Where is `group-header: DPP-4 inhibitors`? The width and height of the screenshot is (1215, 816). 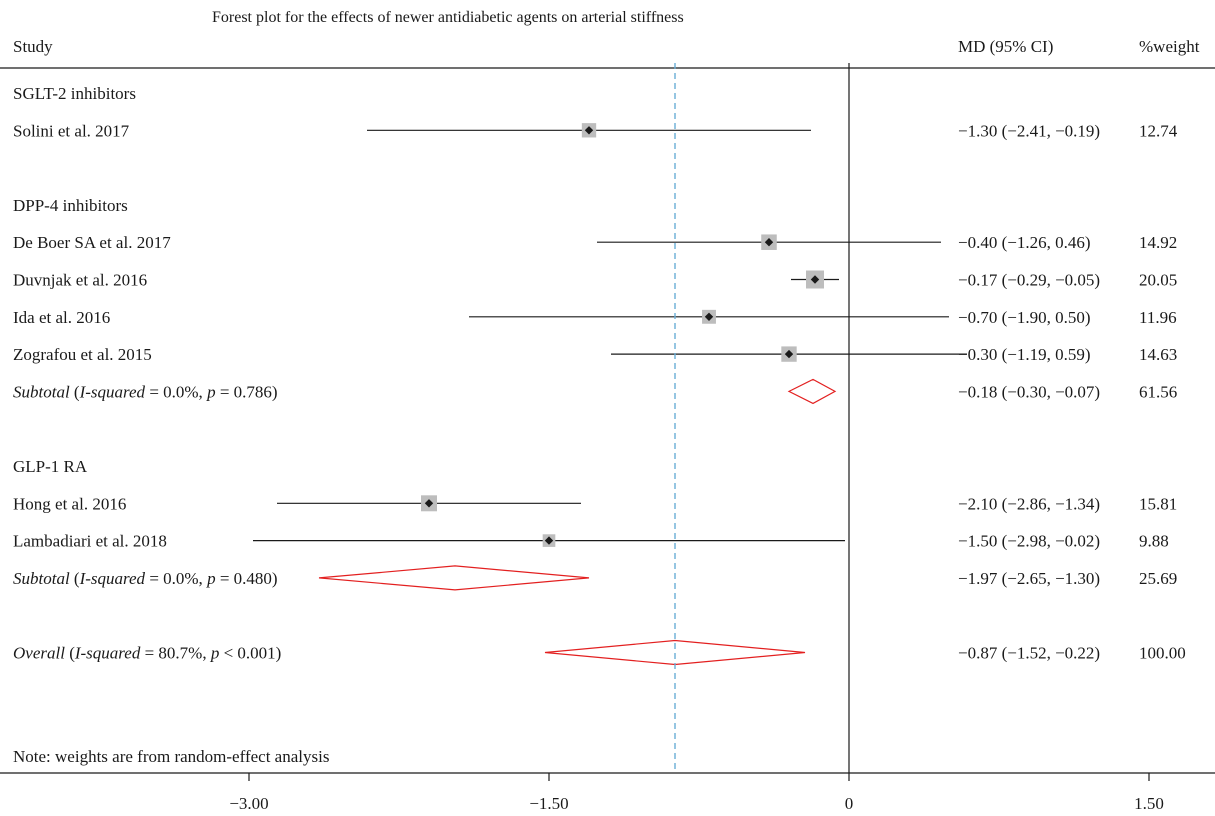 group-header: DPP-4 inhibitors is located at coordinates (70, 205).